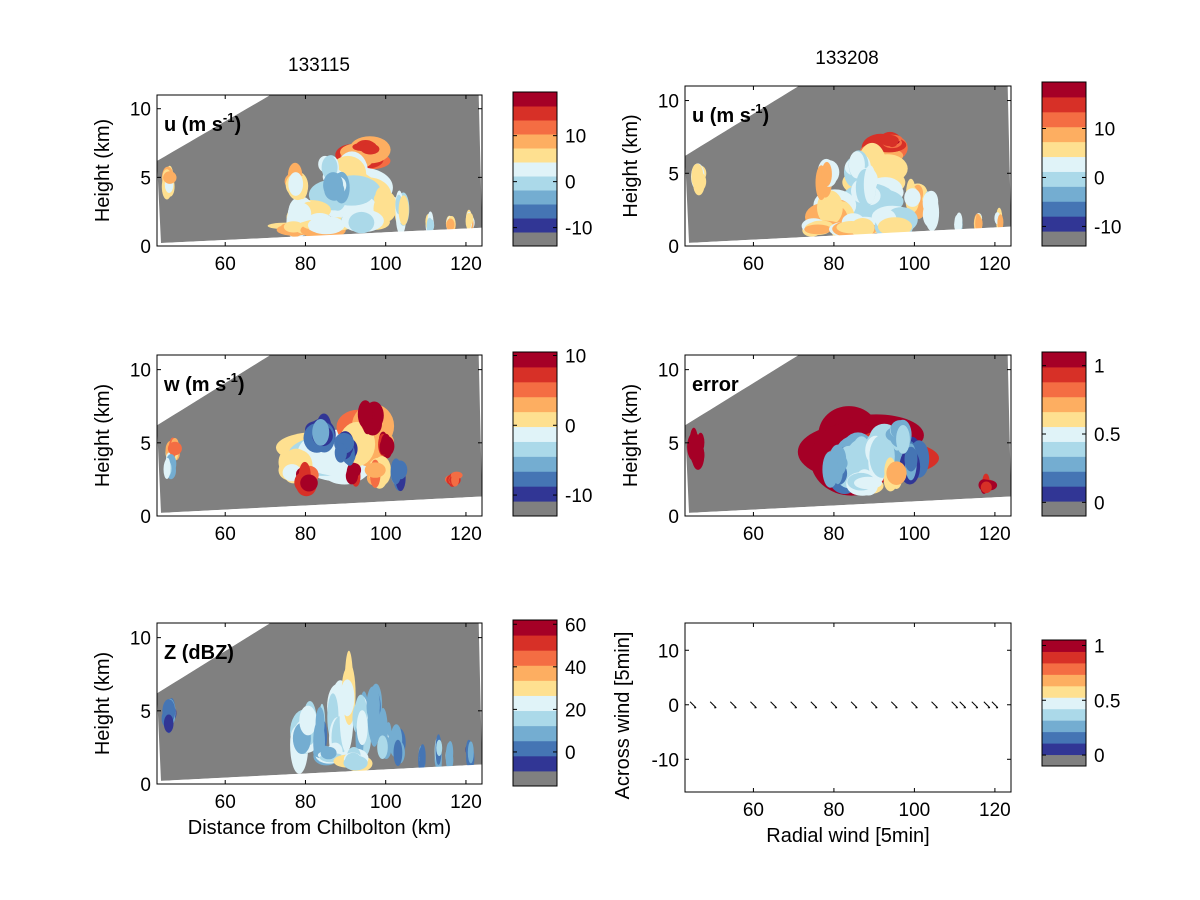 The width and height of the screenshot is (1200, 900). I want to click on wind-vectors, so click(844, 705).